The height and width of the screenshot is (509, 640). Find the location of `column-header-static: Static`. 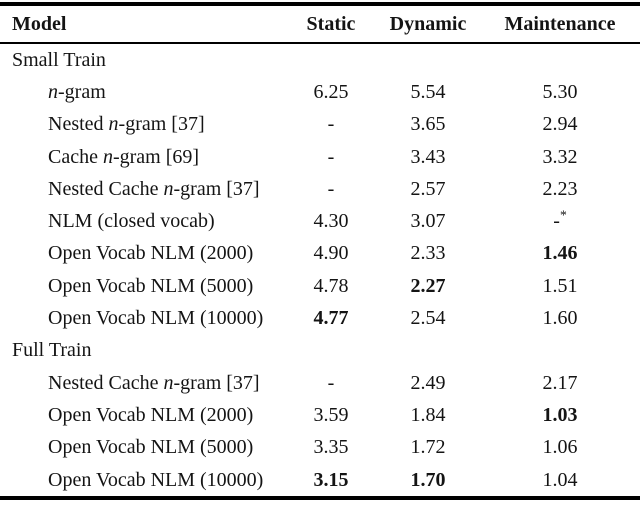

column-header-static: Static is located at coordinates (331, 23).